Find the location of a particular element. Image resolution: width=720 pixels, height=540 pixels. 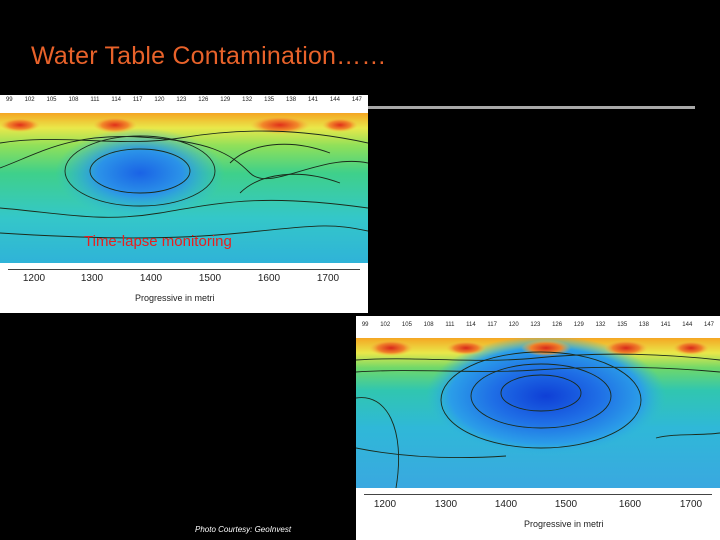

resistivity-plot-top is located at coordinates (184, 188).